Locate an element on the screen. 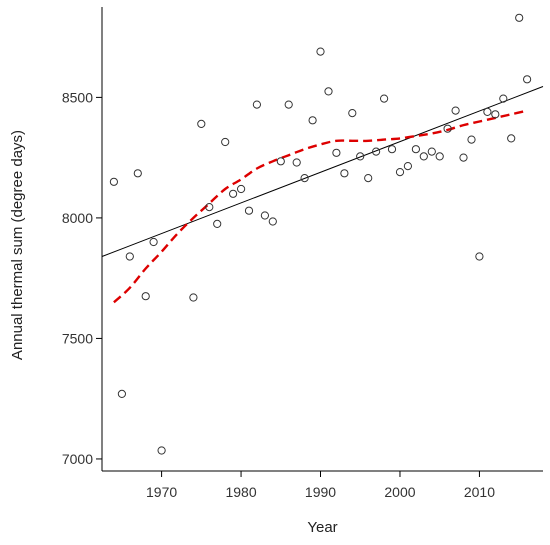 The image size is (550, 545). y-axis-title: Annual thermal sum (degree days) is located at coordinates (17, 245).